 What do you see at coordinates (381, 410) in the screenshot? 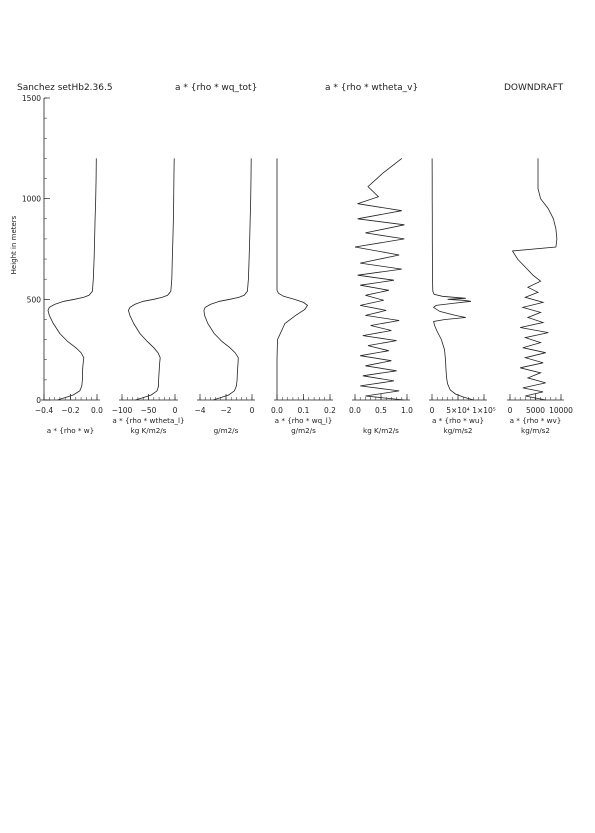
I see `x-tick-label: 0.5` at bounding box center [381, 410].